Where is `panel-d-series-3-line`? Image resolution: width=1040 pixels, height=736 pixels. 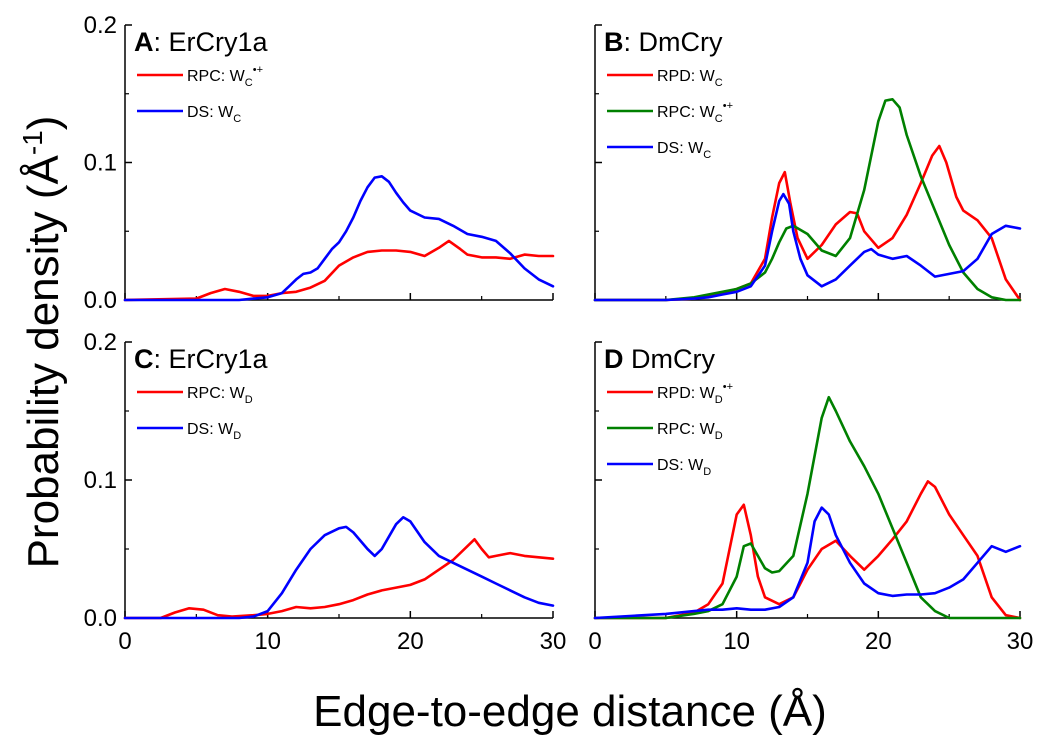
panel-d-series-3-line is located at coordinates (807, 563).